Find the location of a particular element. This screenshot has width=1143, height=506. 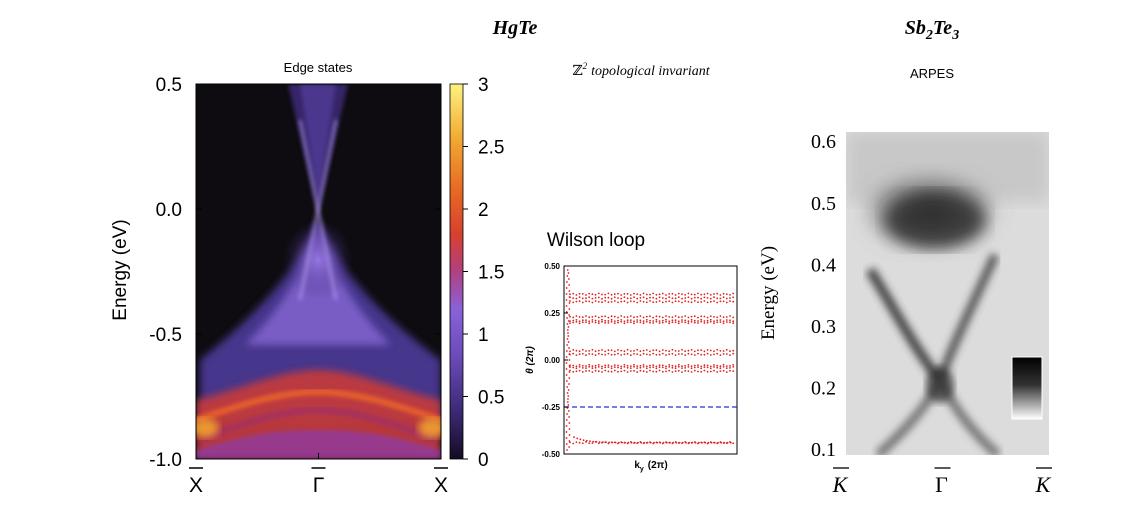

wilson-ytick-label: -0.25 is located at coordinates (551, 407).